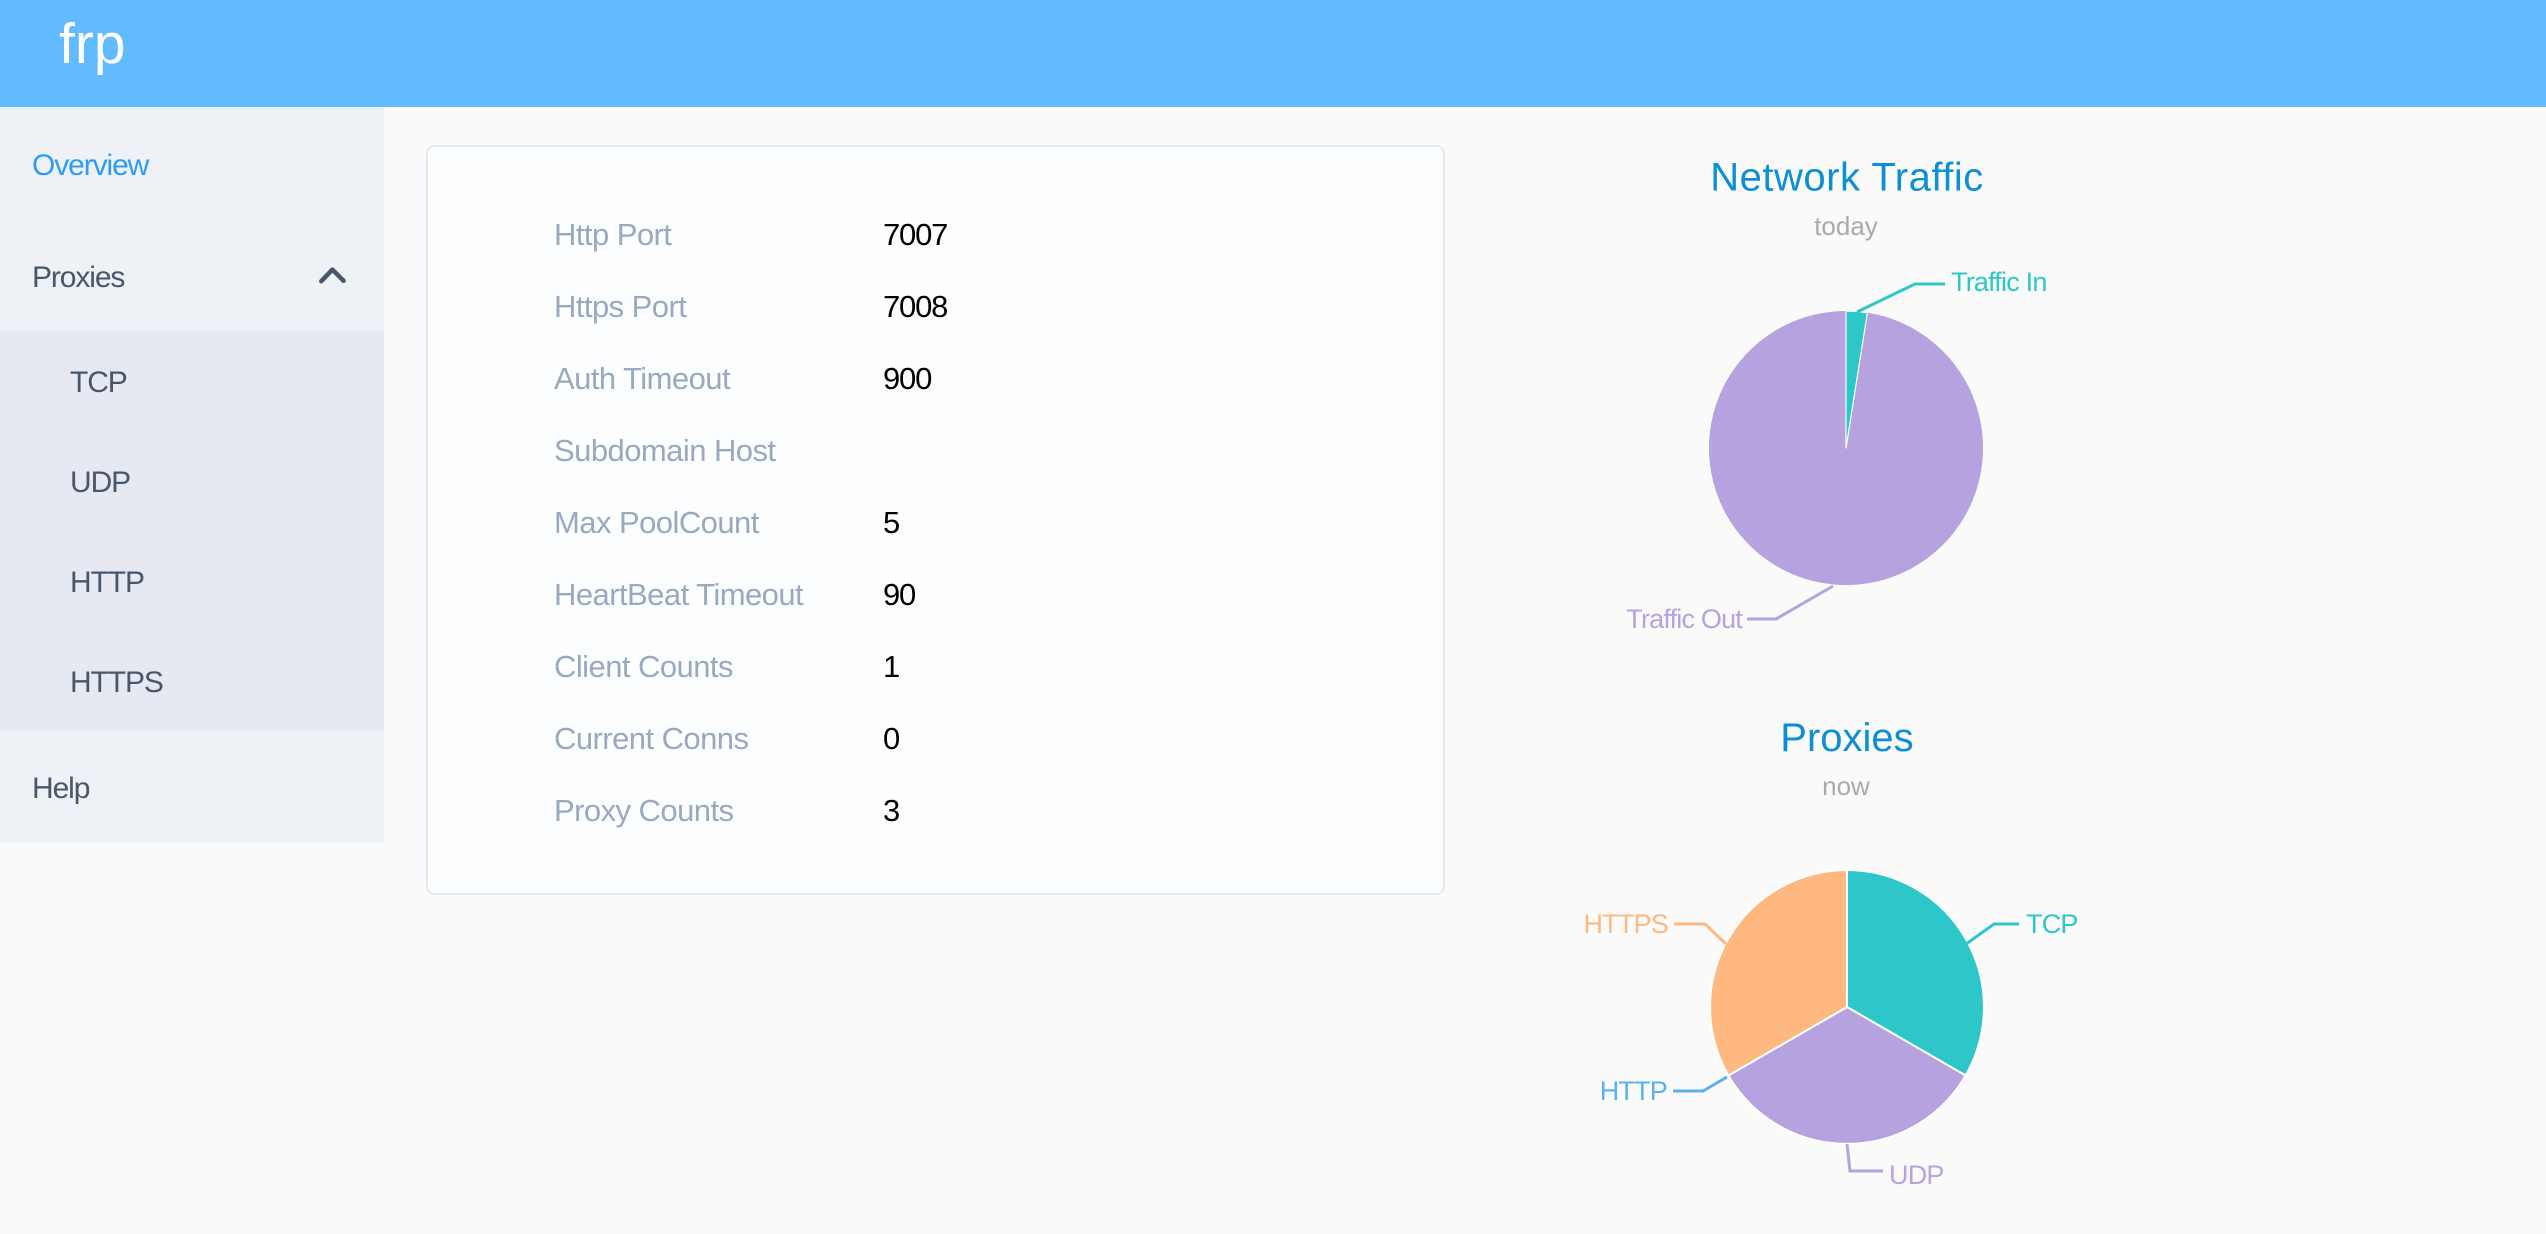 The height and width of the screenshot is (1234, 2546). I want to click on svg-text: HTTPS, so click(1625, 924).